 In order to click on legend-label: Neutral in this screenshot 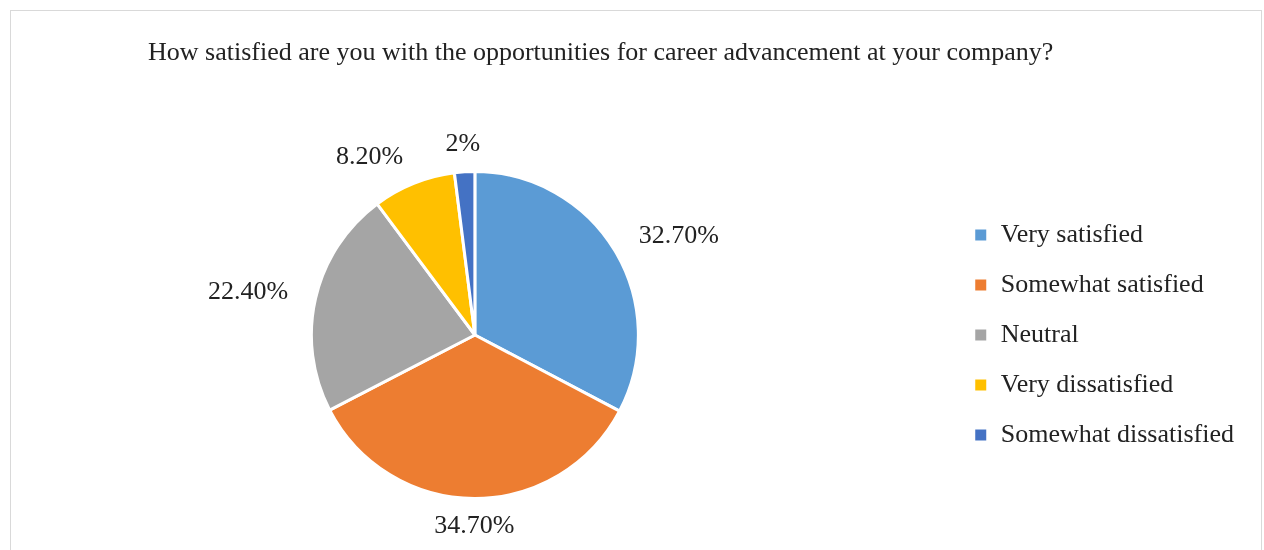, I will do `click(1039, 333)`.